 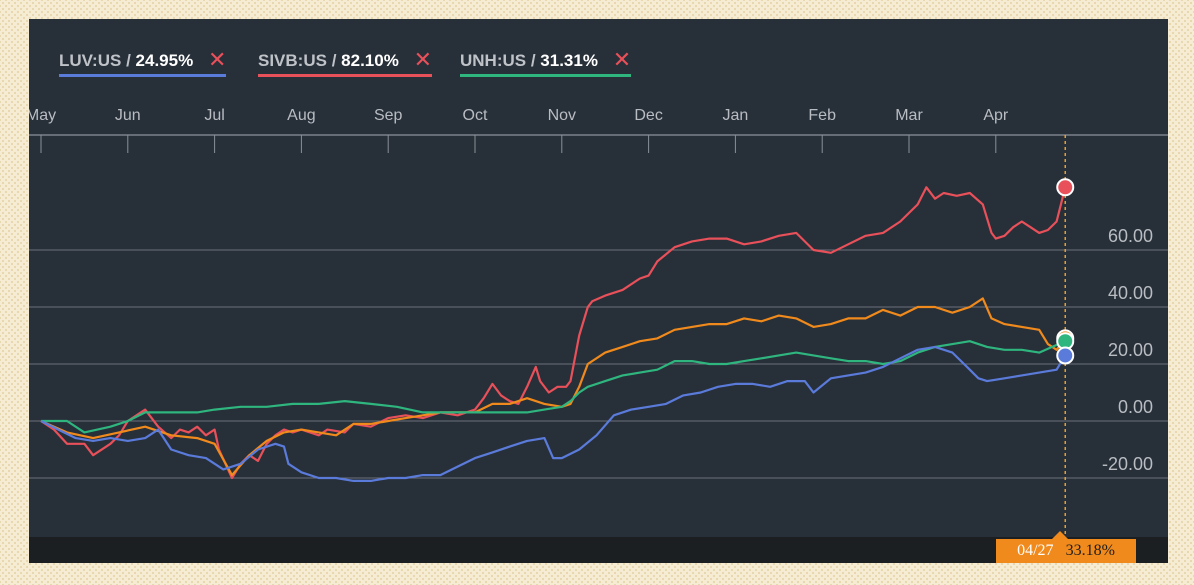 I want to click on legend-symbol: LUV:US, so click(x=90, y=60).